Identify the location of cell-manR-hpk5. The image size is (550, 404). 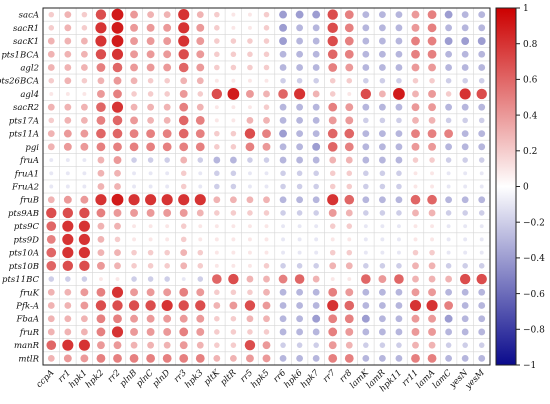
(266, 345).